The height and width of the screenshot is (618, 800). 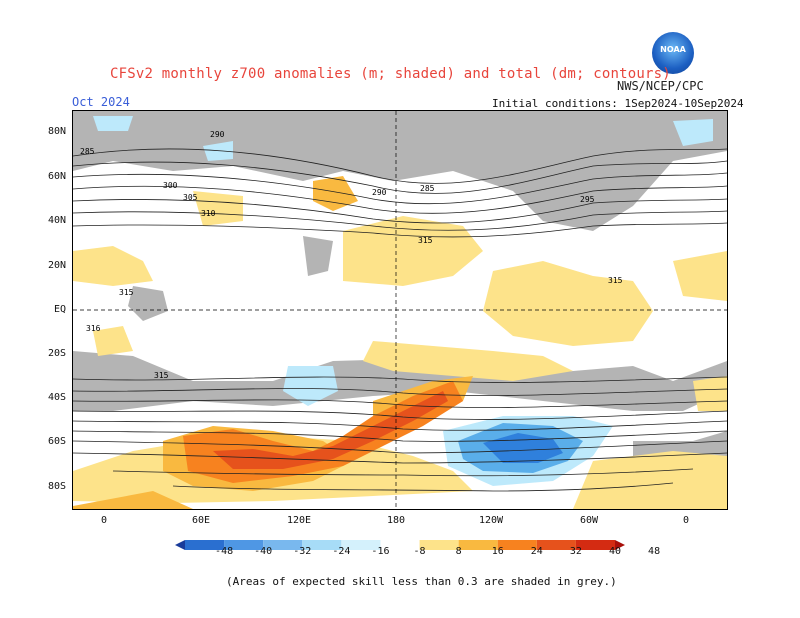 What do you see at coordinates (575, 551) in the screenshot?
I see `colorbar-tick-label: 32` at bounding box center [575, 551].